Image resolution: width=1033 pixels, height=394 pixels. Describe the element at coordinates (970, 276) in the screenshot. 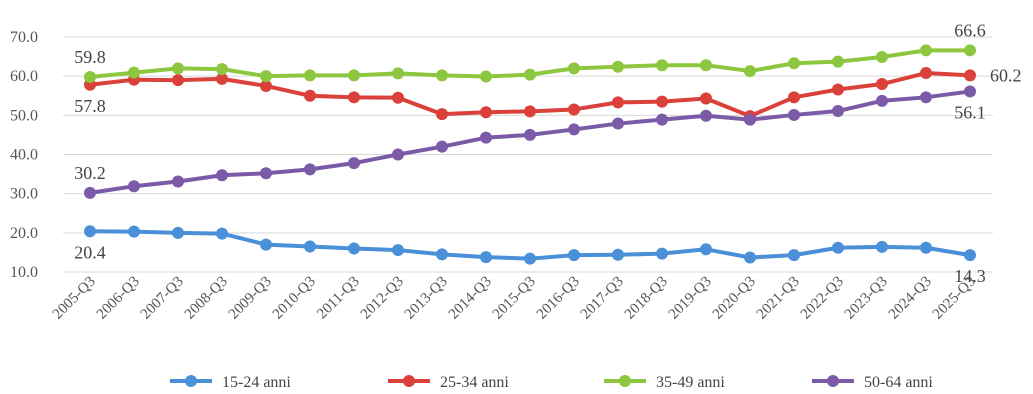

I see `data-label: 14.3` at that location.